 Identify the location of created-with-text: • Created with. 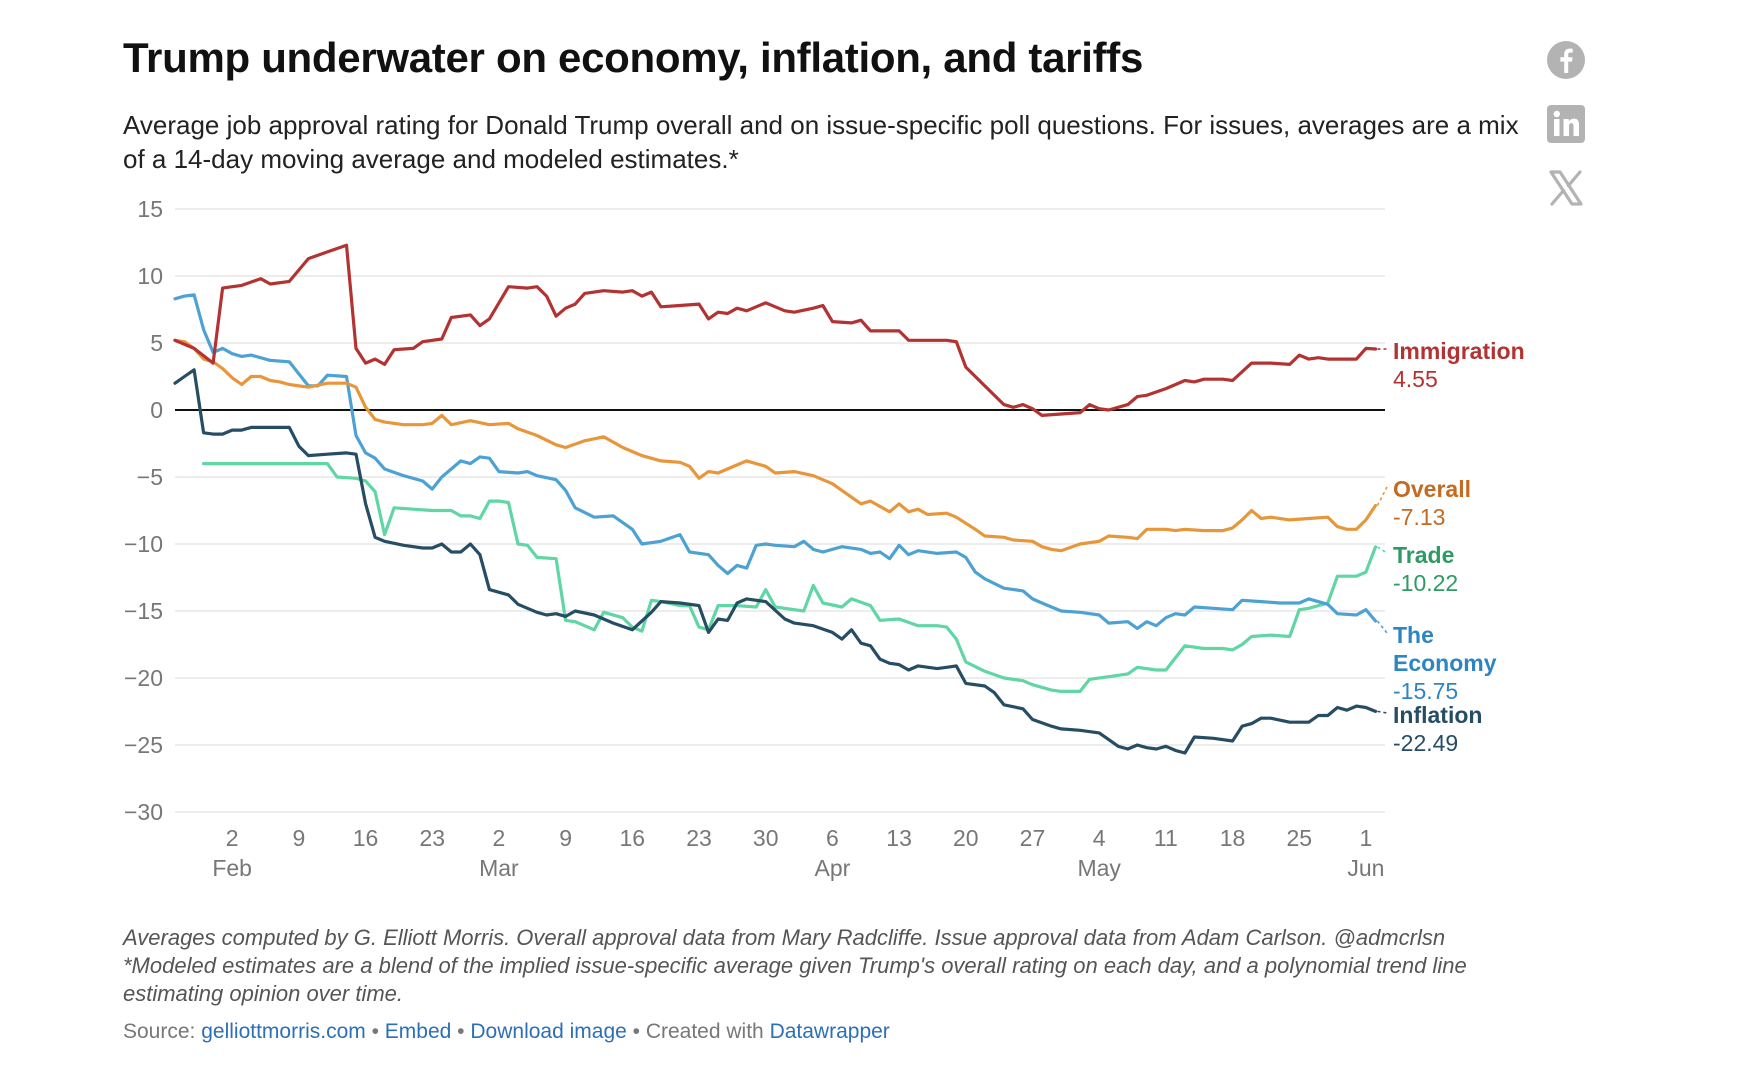
(698, 1031).